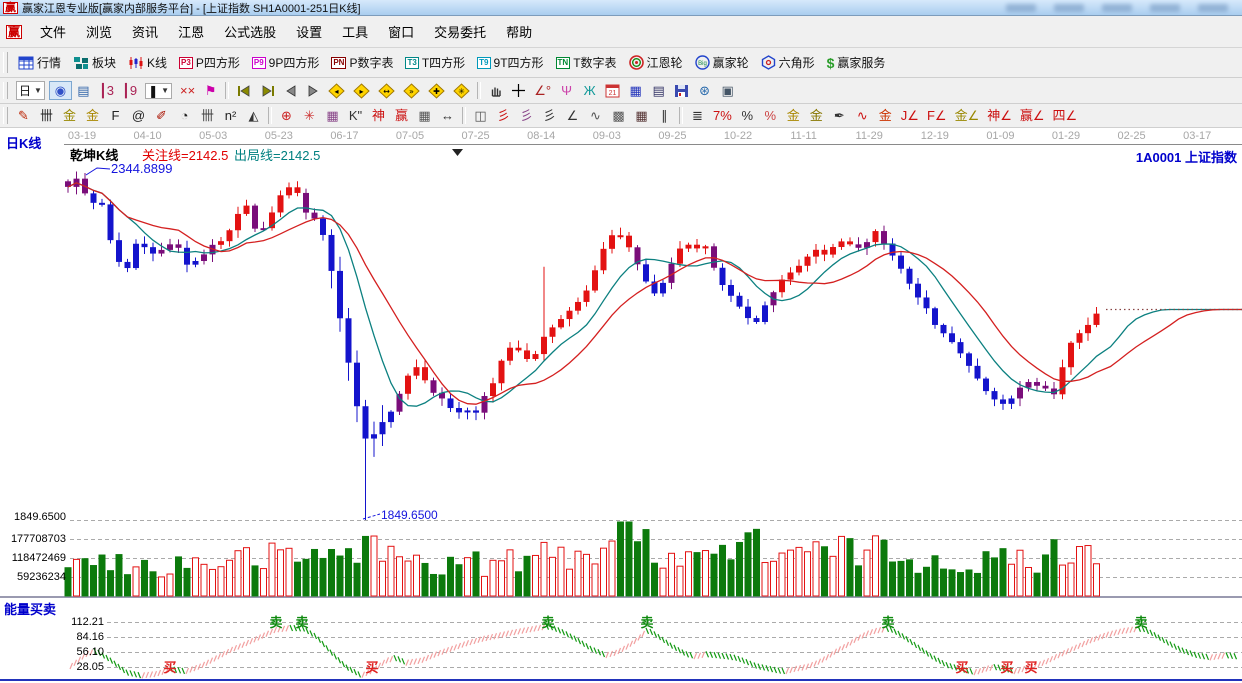  I want to click on draw-pen-button: ✎, so click(23, 115).